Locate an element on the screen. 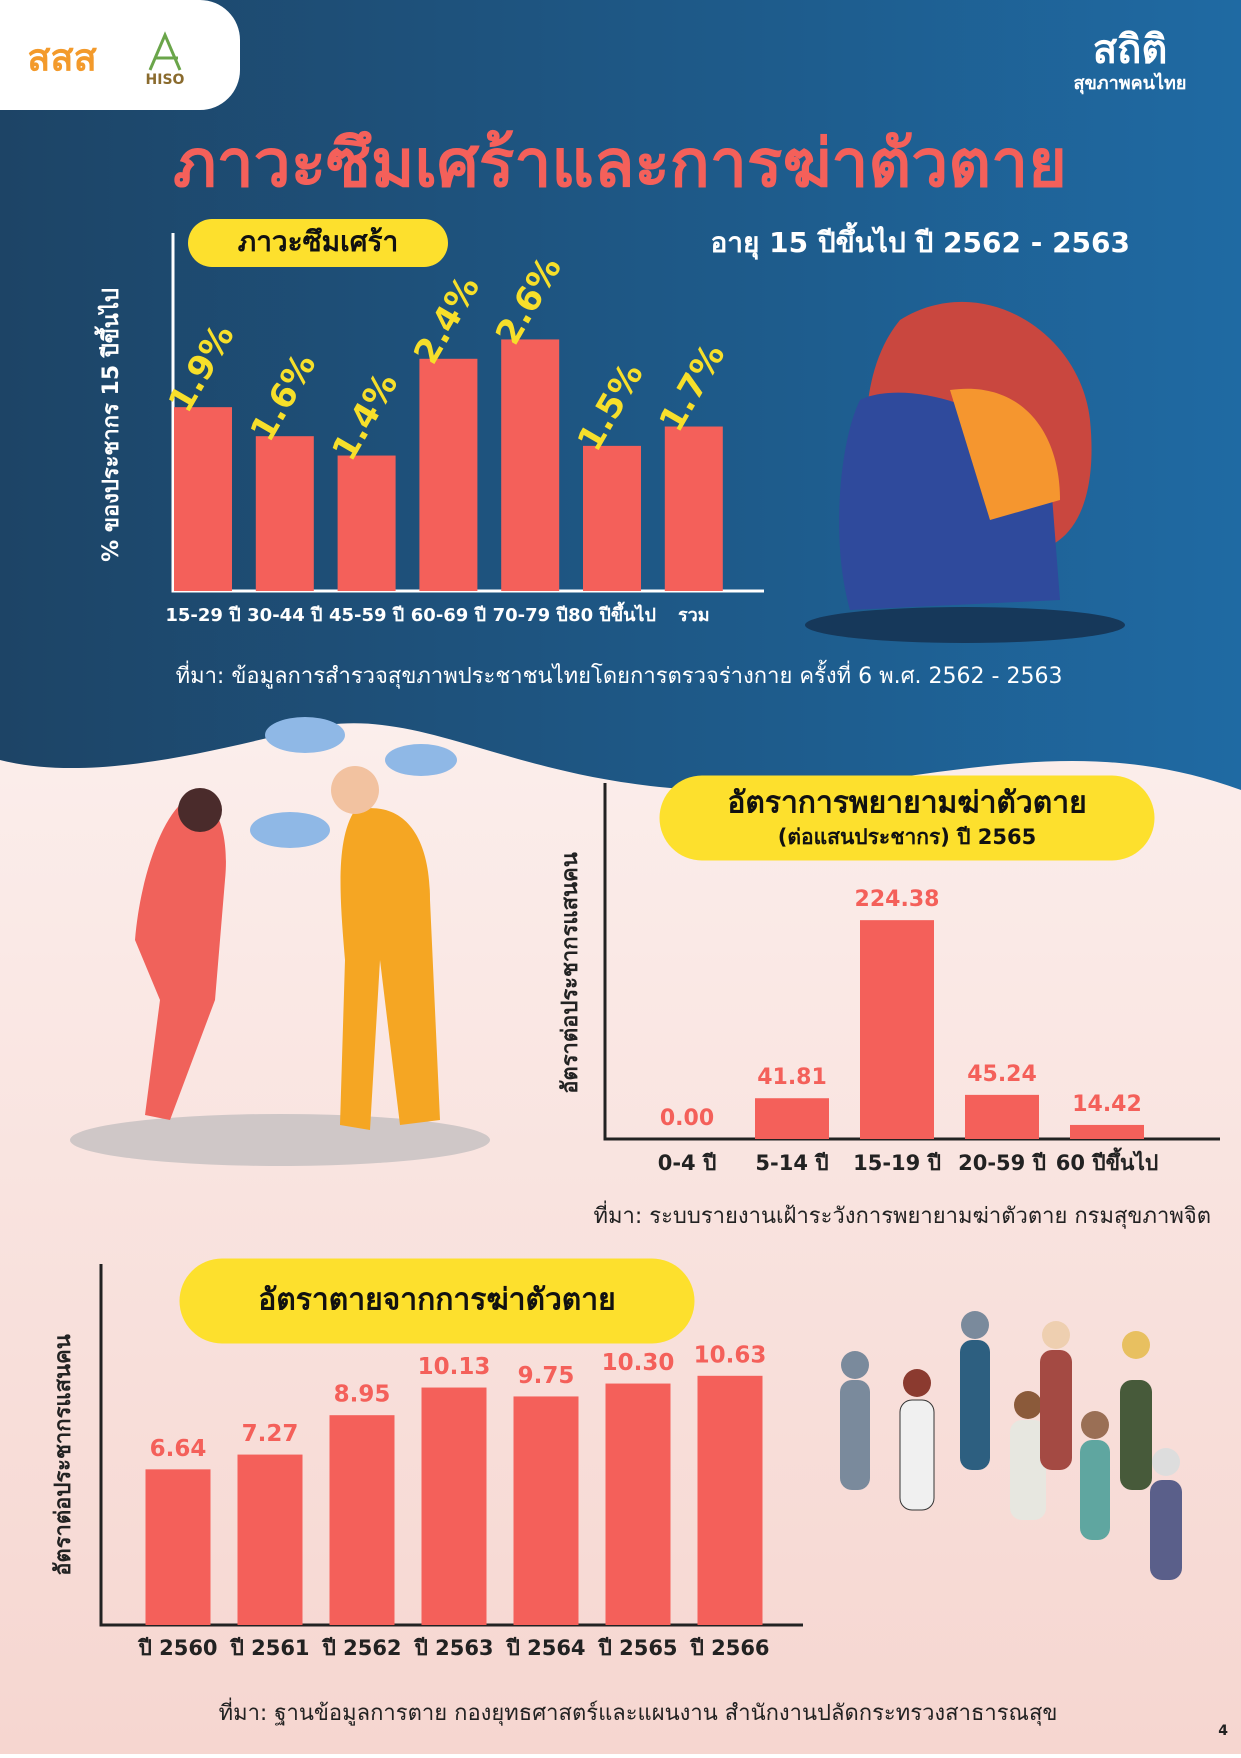 The width and height of the screenshot is (1241, 1758). x-tick-label: ปี 2562 is located at coordinates (361, 1648).